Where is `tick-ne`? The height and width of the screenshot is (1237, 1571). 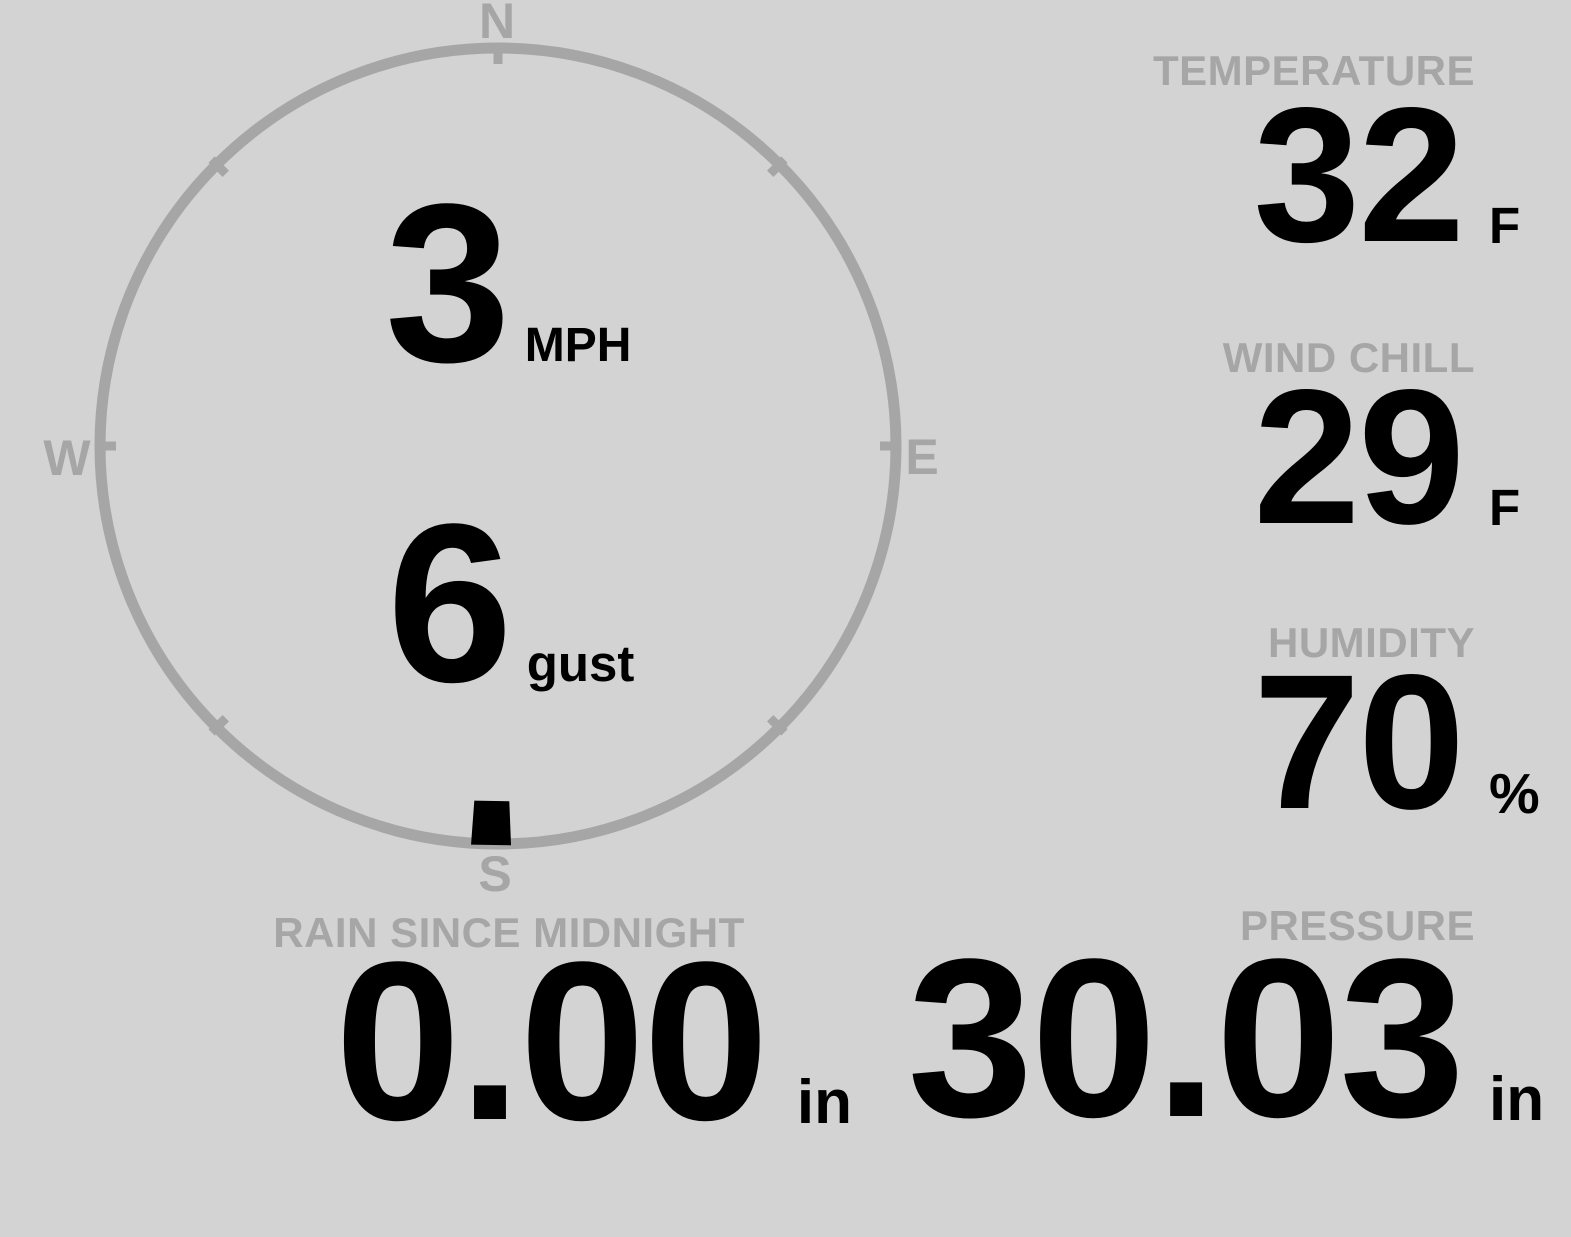
tick-ne is located at coordinates (777, 166).